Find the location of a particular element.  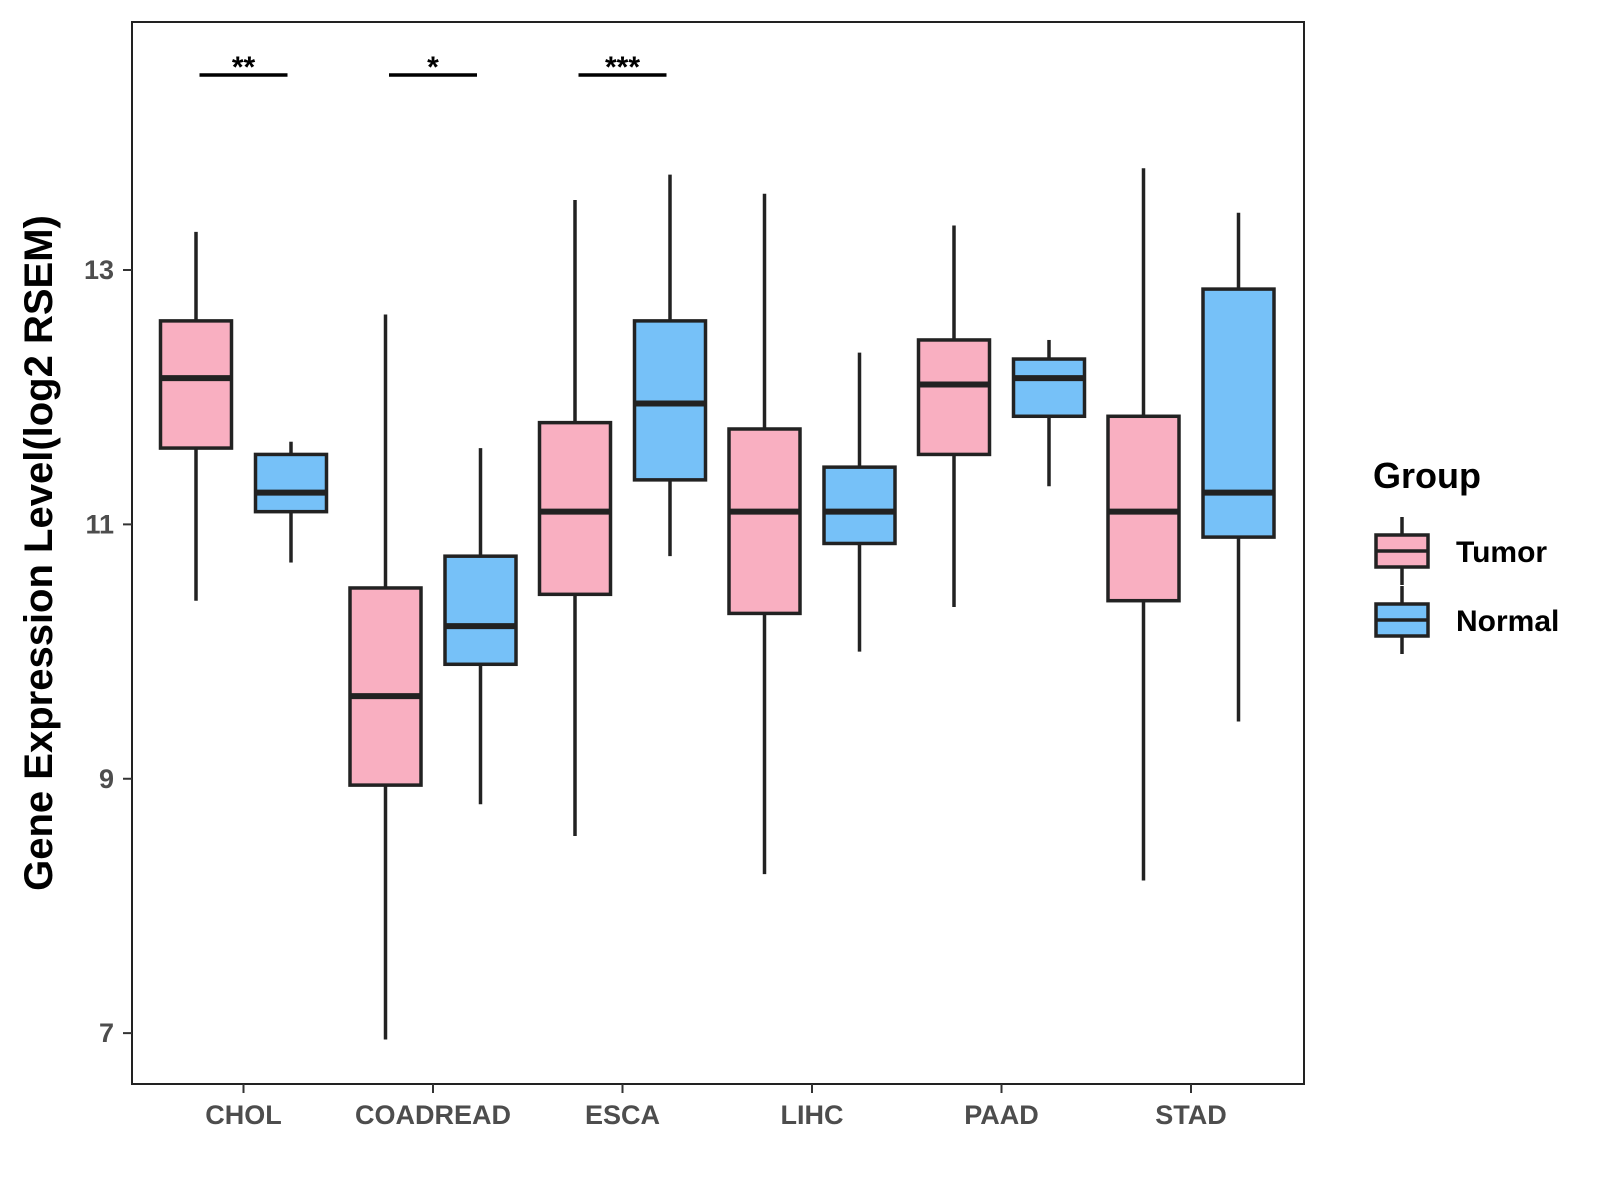

y-tick-label: 13 is located at coordinates (99, 270).